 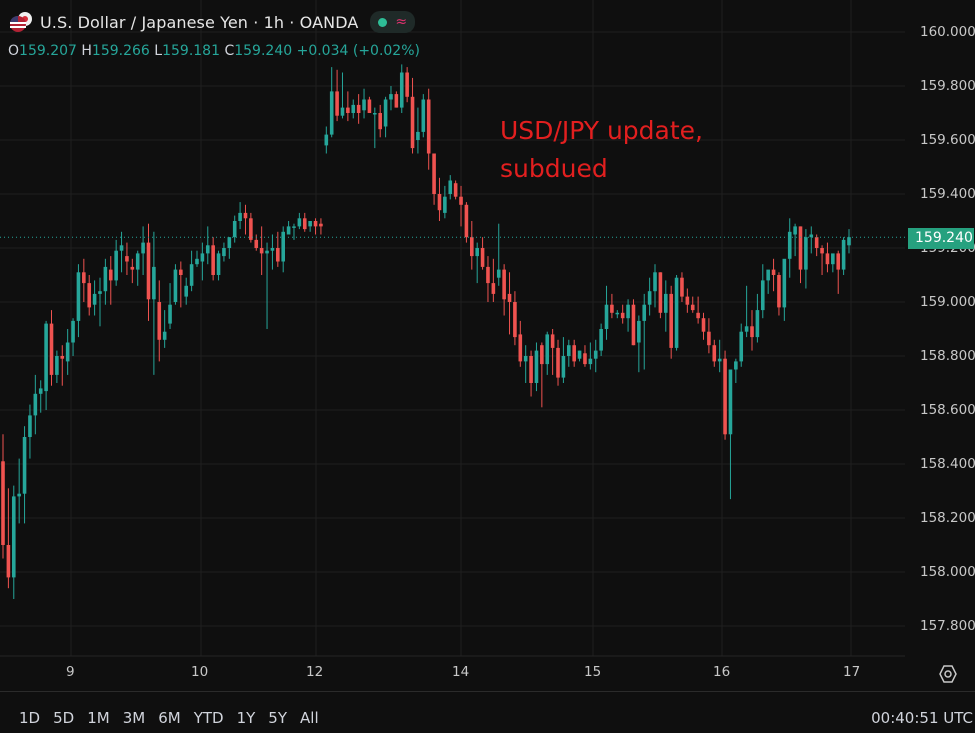 I want to click on utc-clock: 00:40:51 UTC, so click(x=922, y=718).